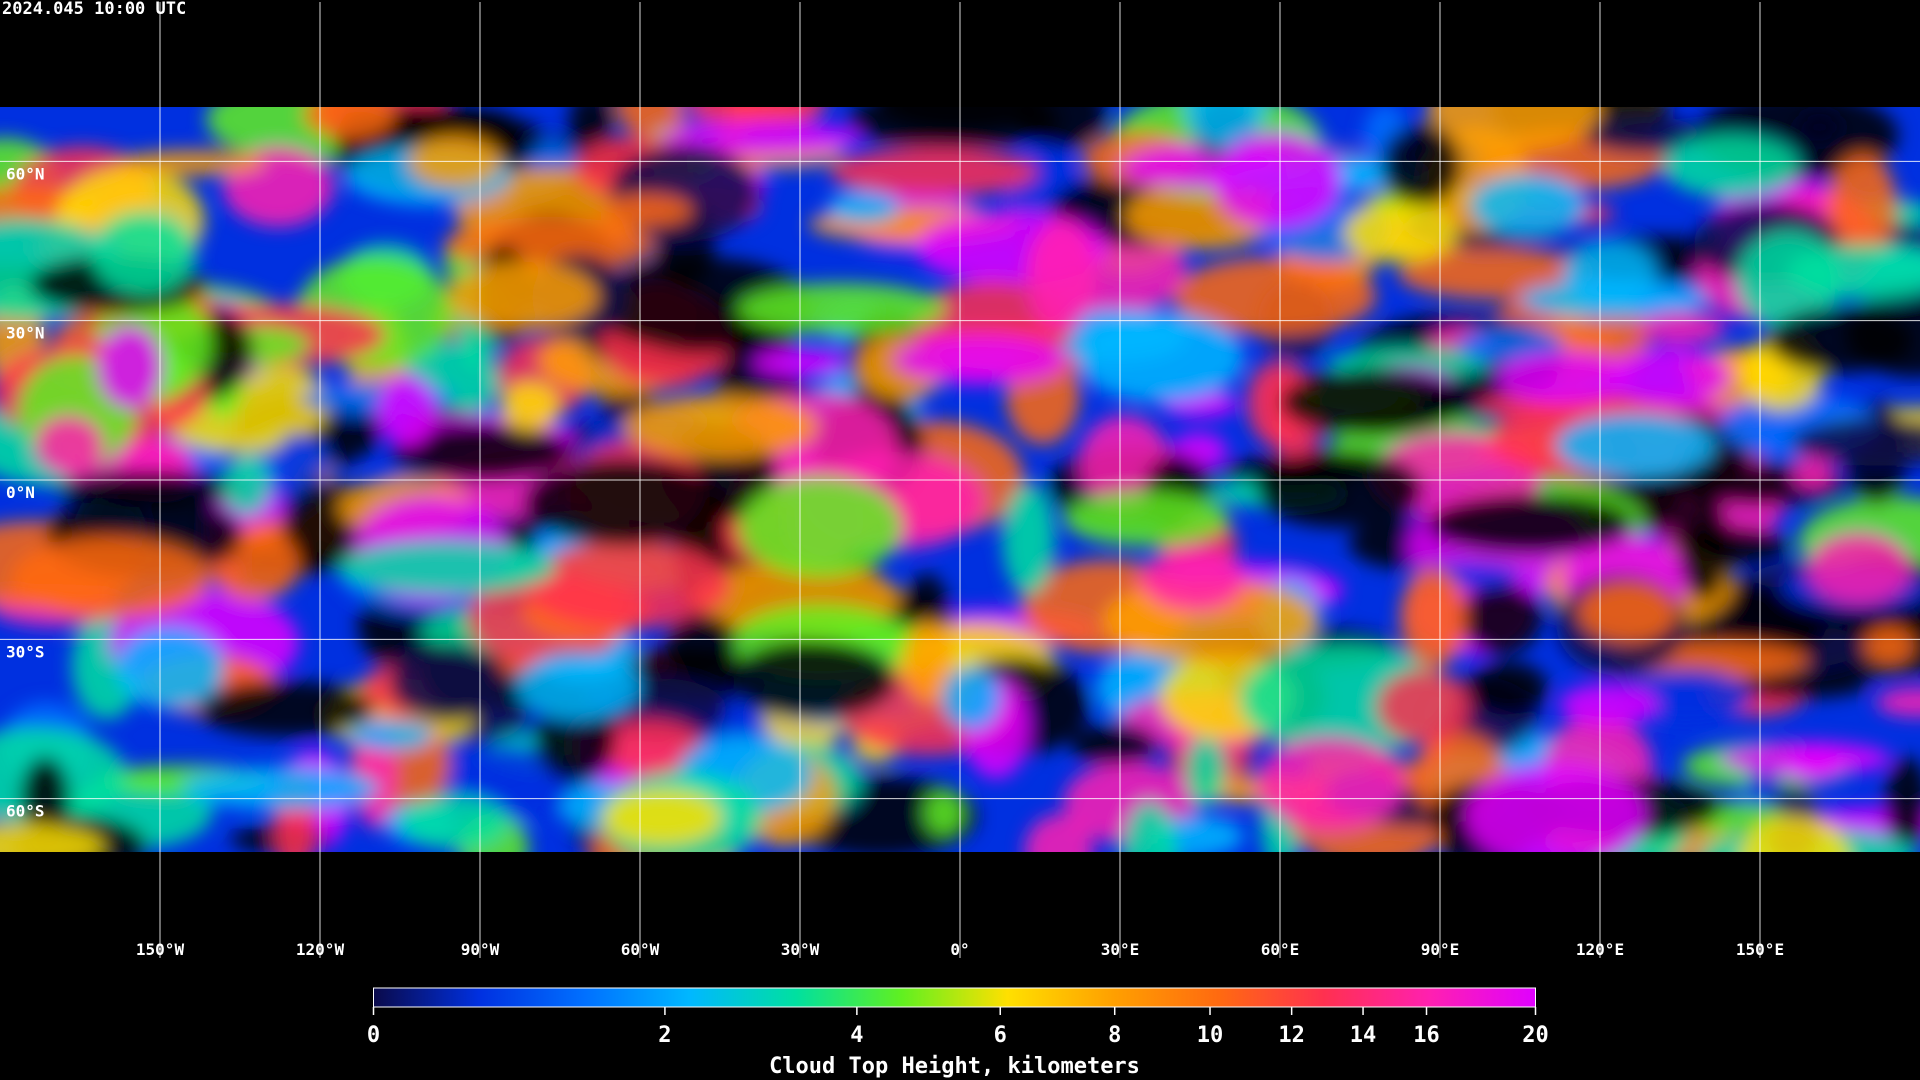 This screenshot has width=1920, height=1080. What do you see at coordinates (373, 1035) in the screenshot?
I see `colorbar-tick-label: 0` at bounding box center [373, 1035].